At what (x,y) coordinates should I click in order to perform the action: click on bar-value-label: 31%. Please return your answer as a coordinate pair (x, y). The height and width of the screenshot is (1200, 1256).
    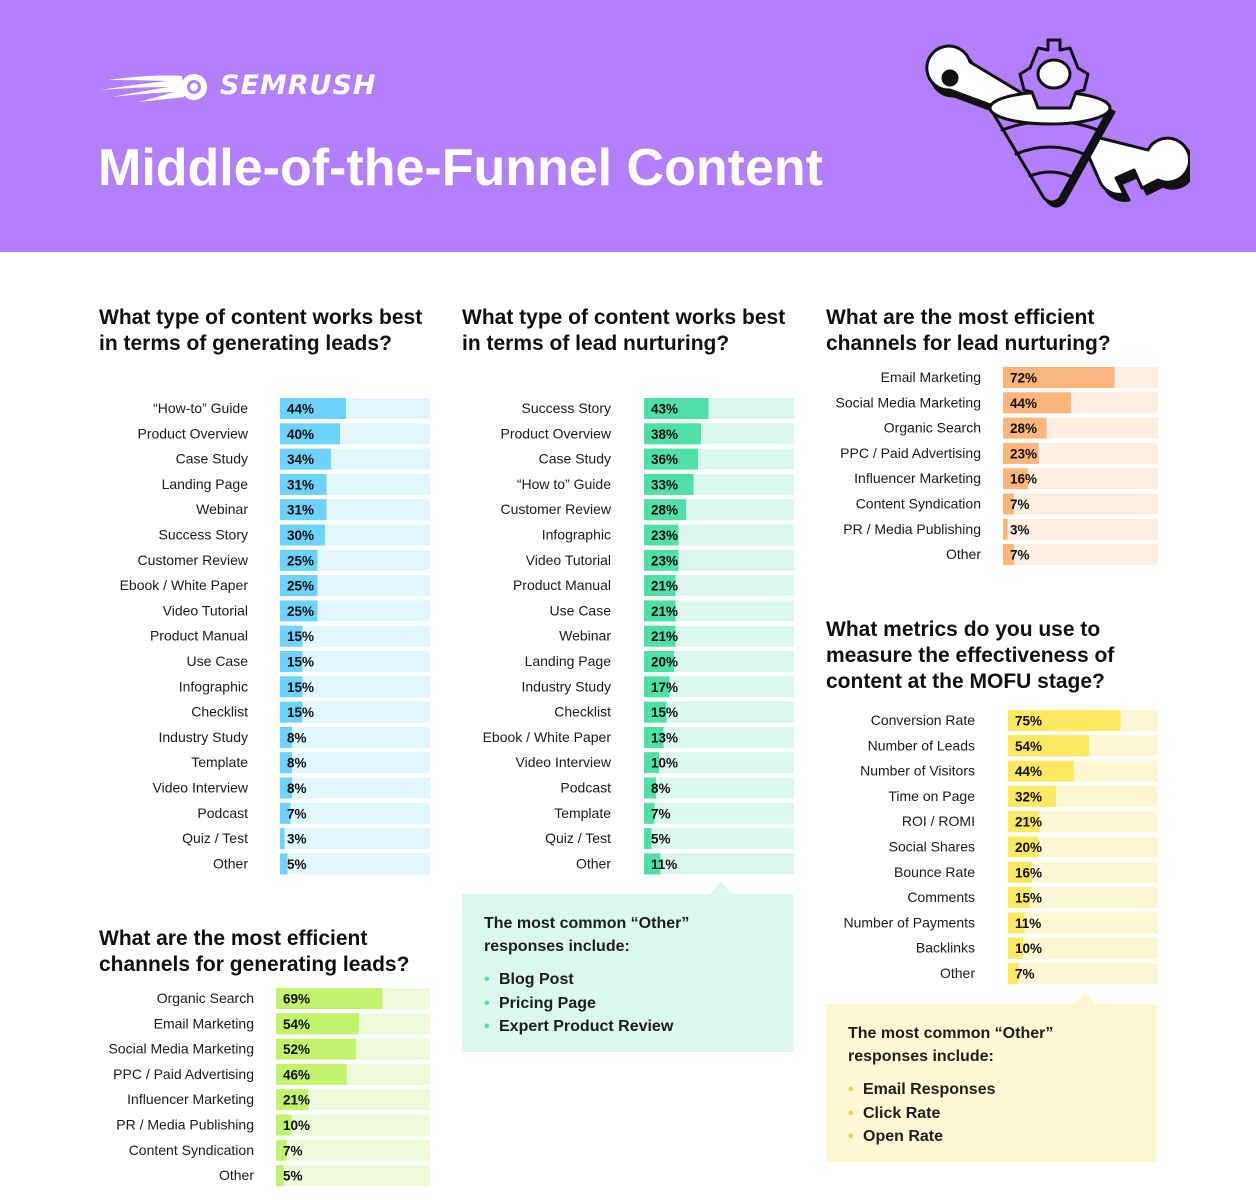
    Looking at the image, I should click on (300, 510).